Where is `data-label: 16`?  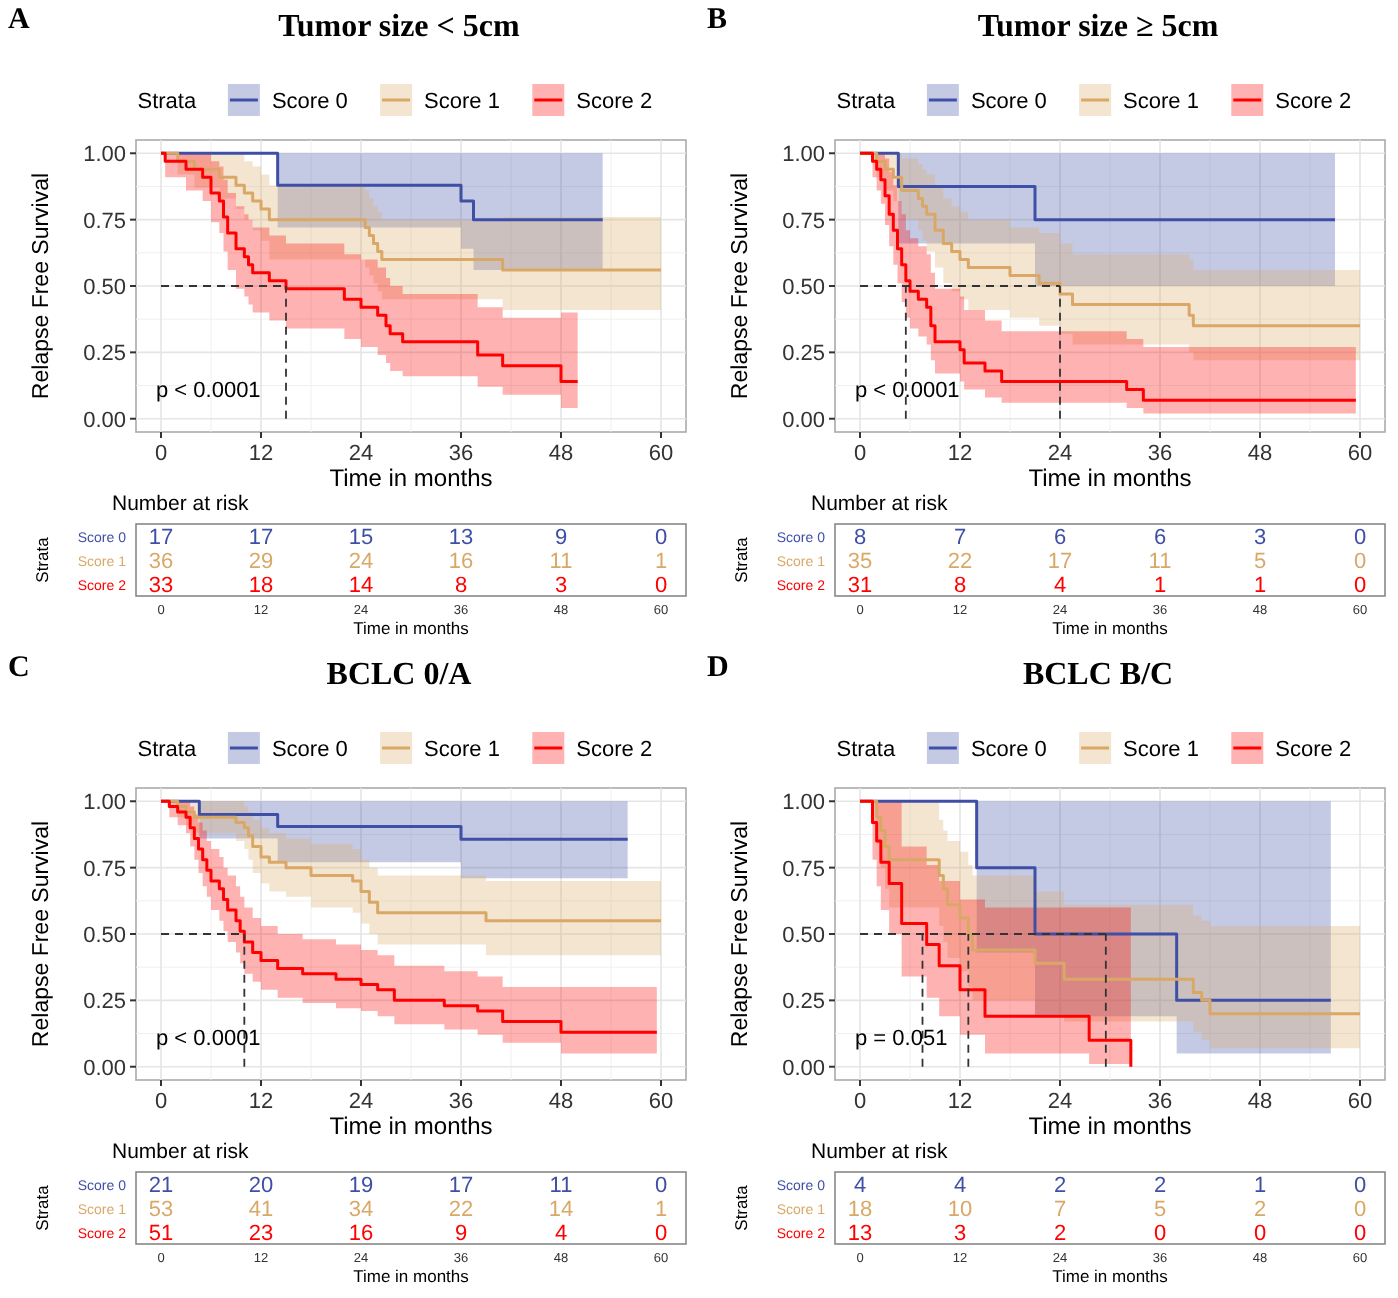 data-label: 16 is located at coordinates (361, 1234).